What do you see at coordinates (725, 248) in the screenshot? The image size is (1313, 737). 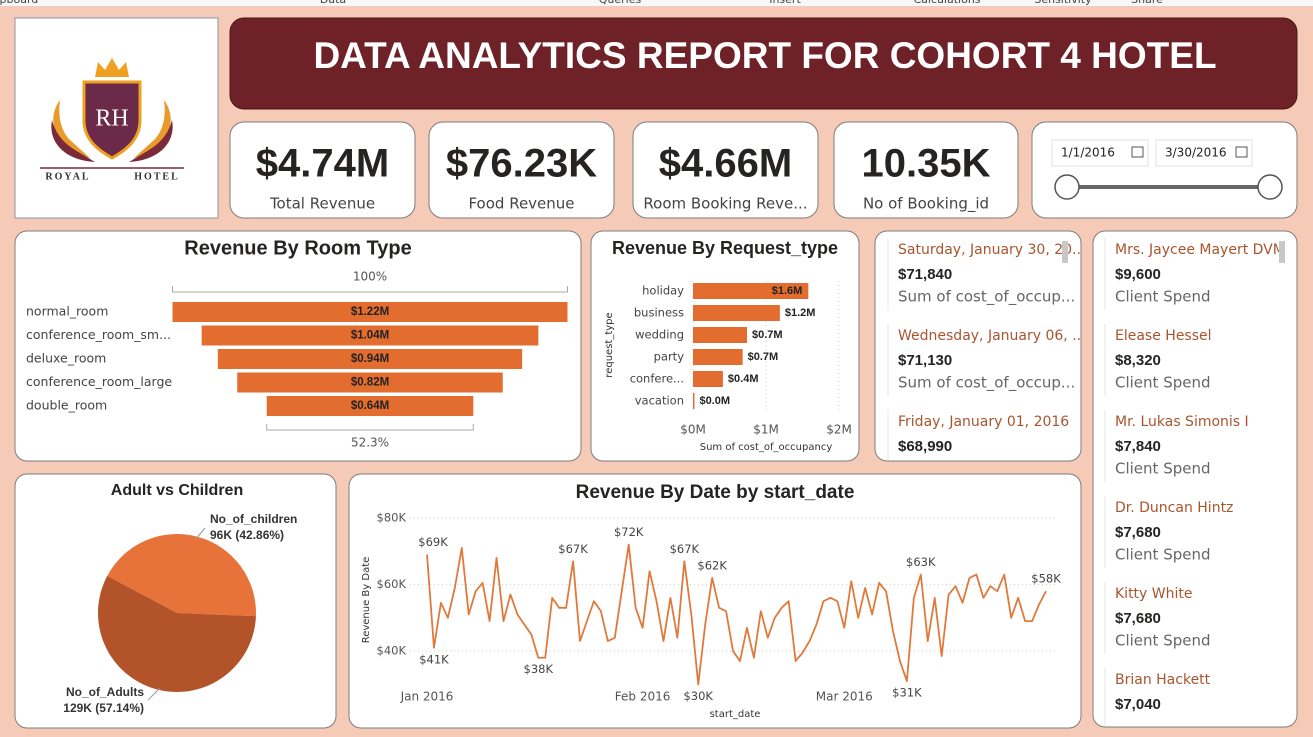 I see `chart-title: Revenue By Request_type` at bounding box center [725, 248].